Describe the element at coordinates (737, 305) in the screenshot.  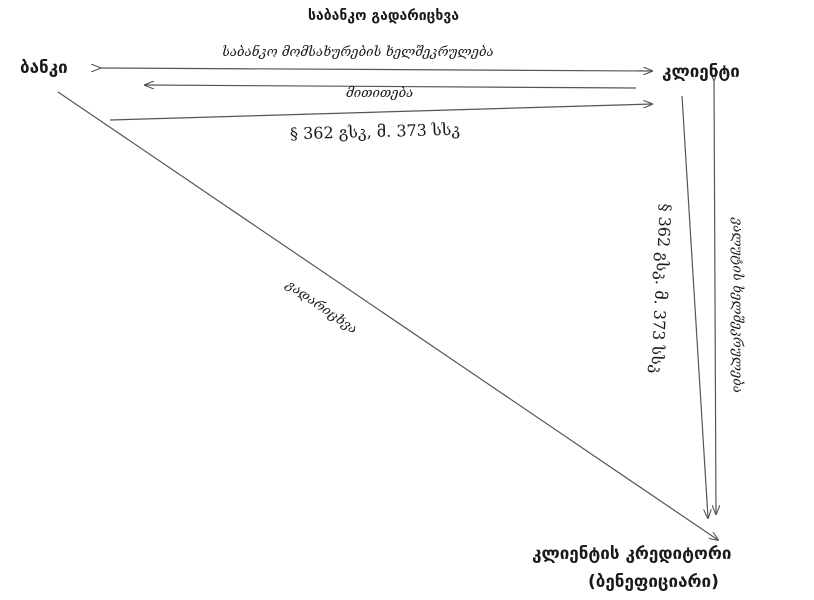
I see `valuta-agreement-label: ვალუტის ხელშეკრულება` at that location.